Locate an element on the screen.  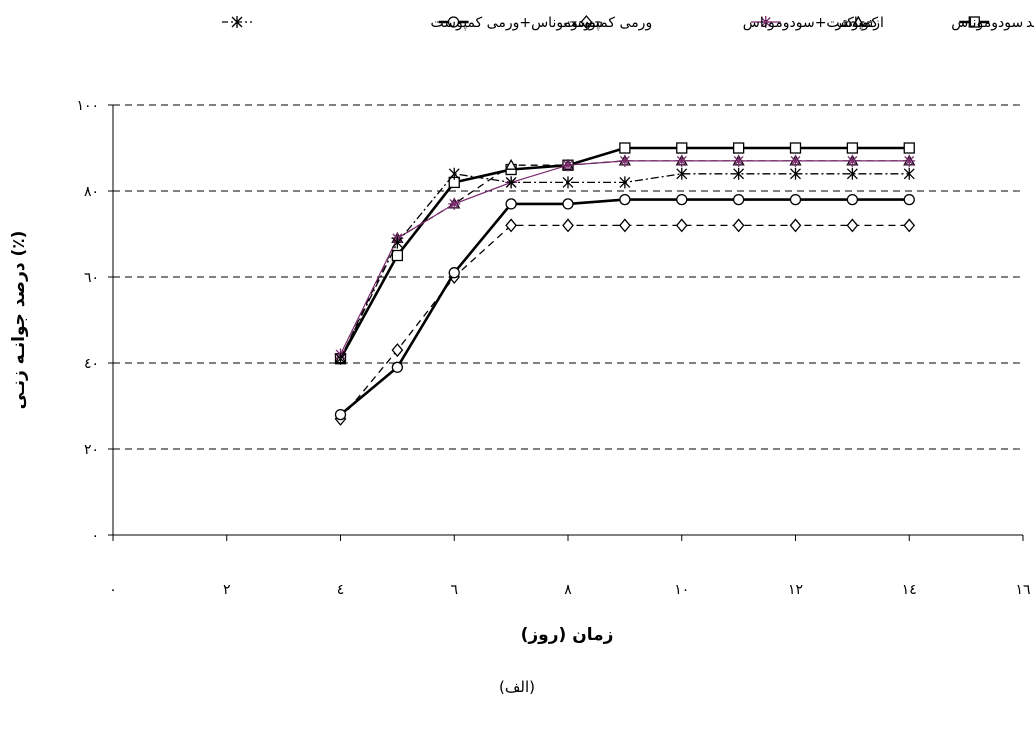
y-axis-label: درصد جوانـه زنـی (٪) is located at coordinates (19, 320).